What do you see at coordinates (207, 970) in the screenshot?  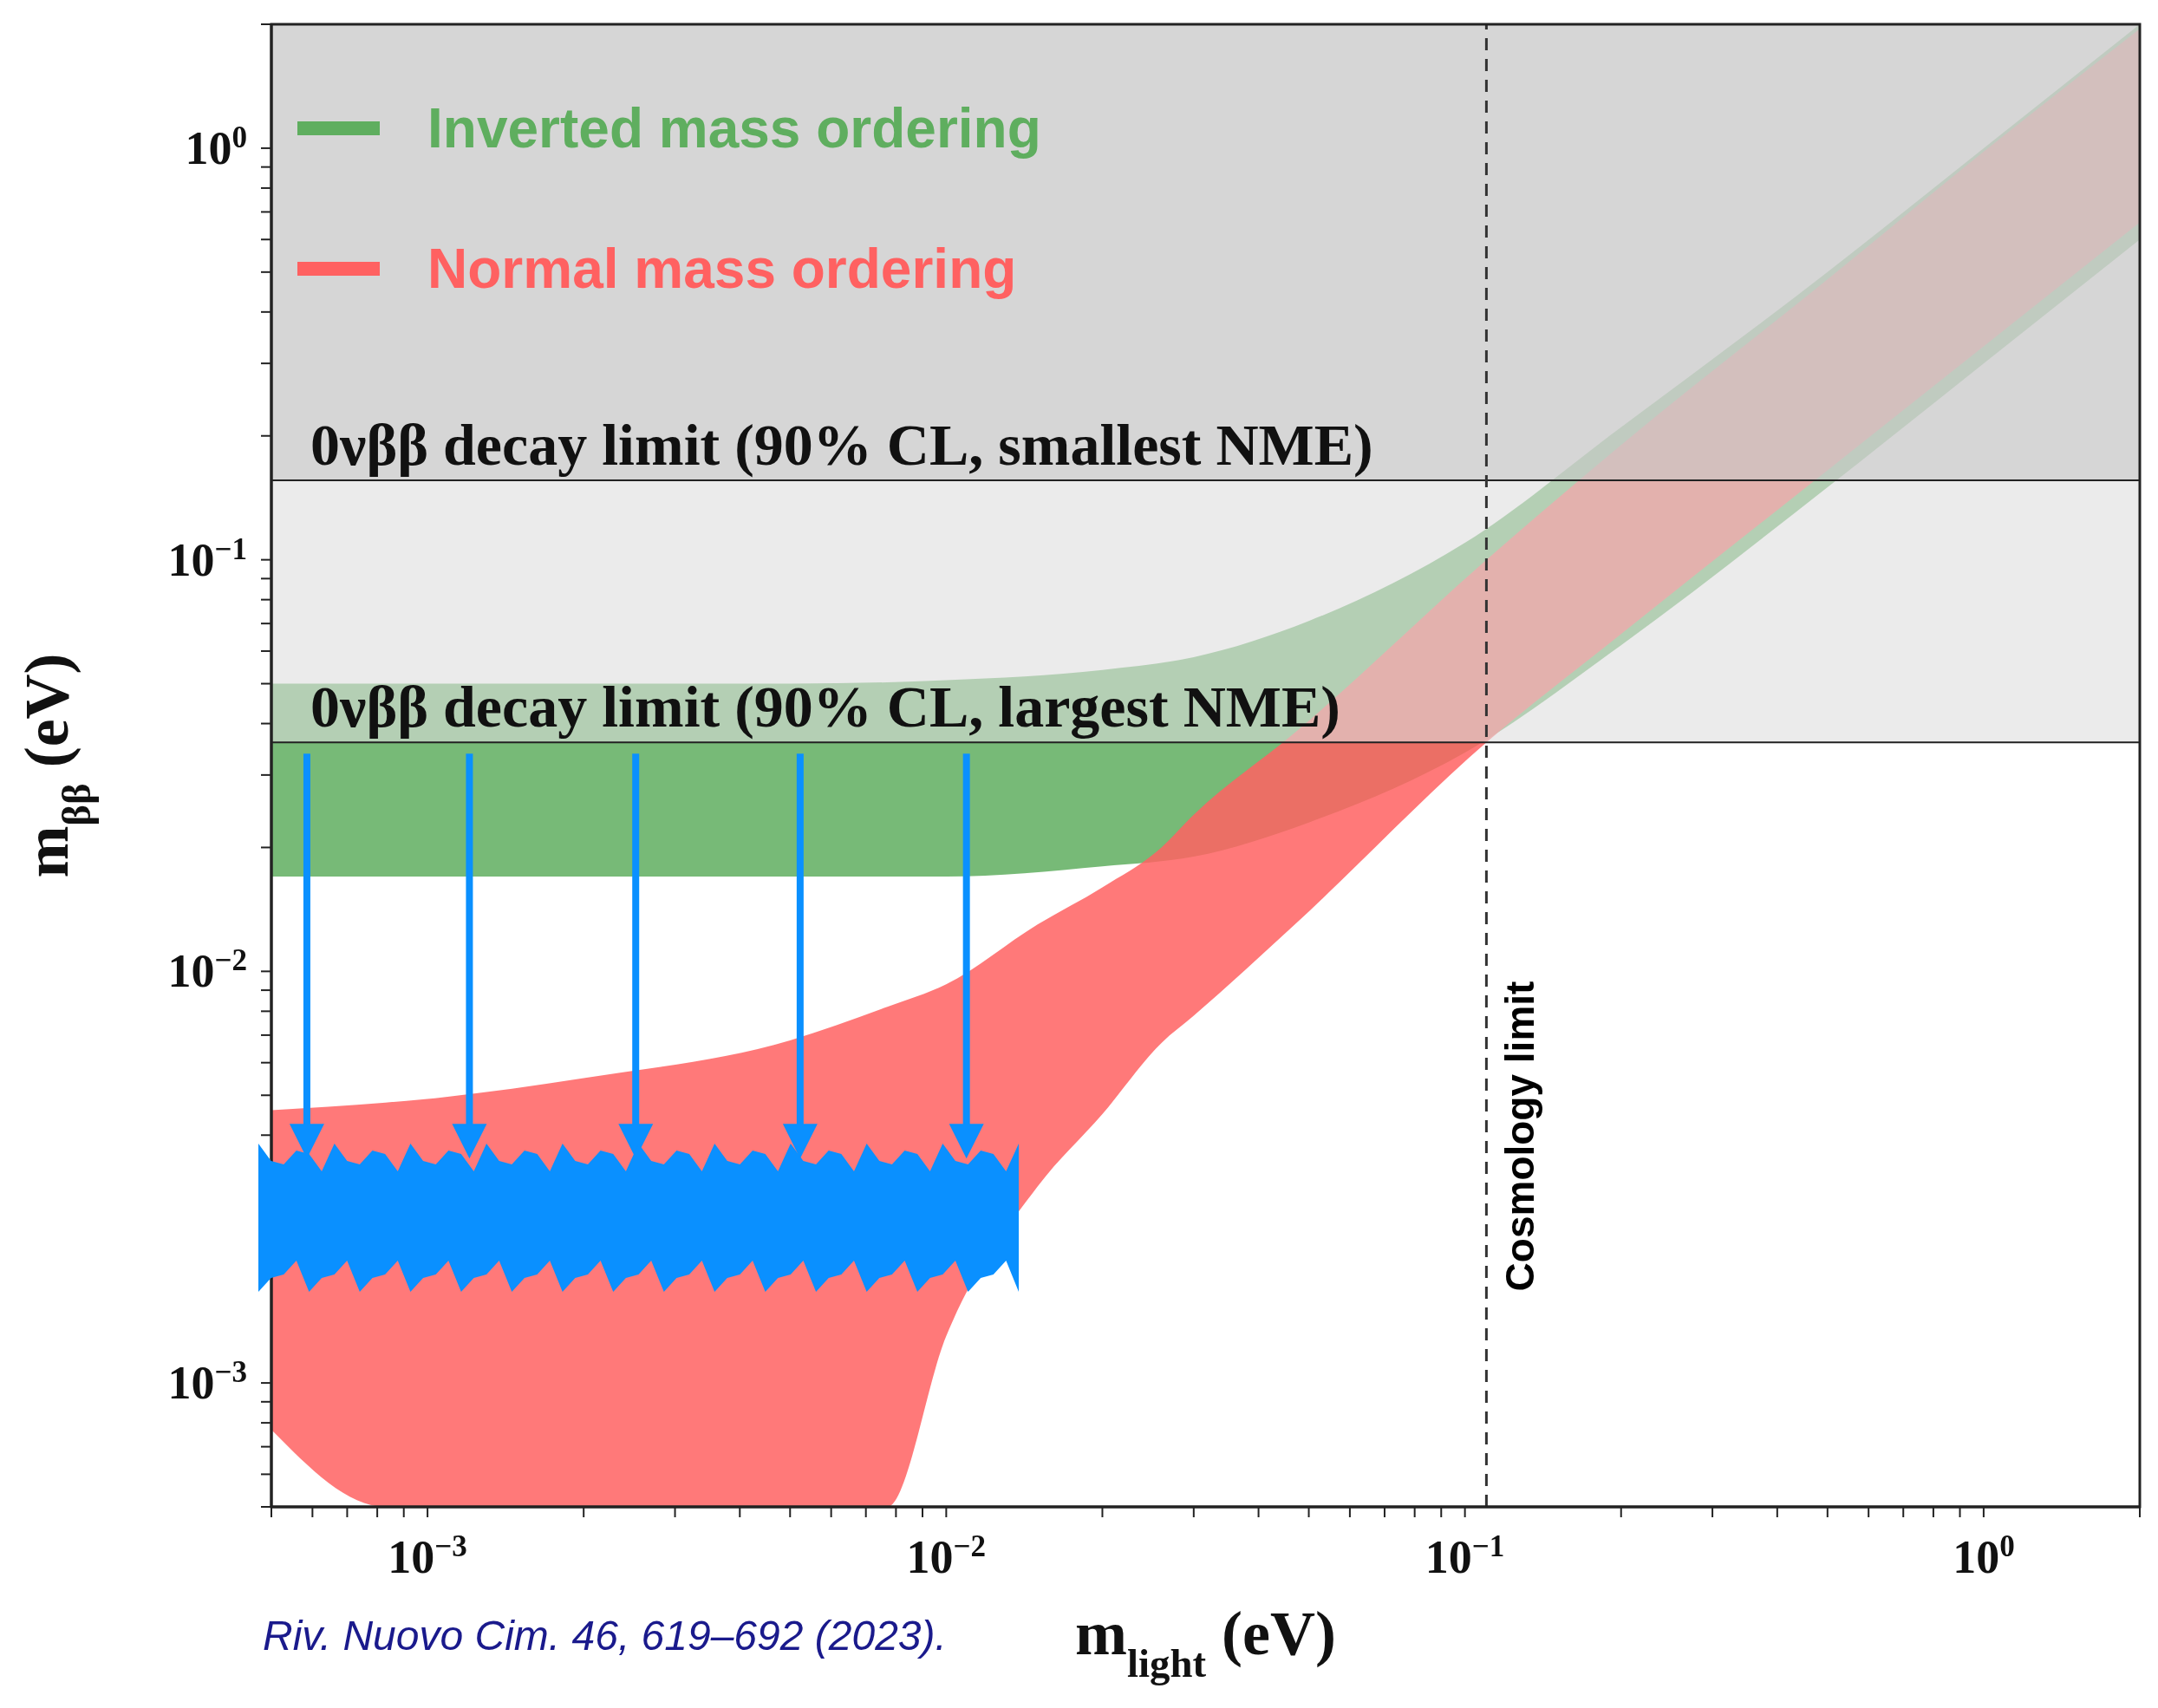 I see `y-tick-label: 10$^{−2}$` at bounding box center [207, 970].